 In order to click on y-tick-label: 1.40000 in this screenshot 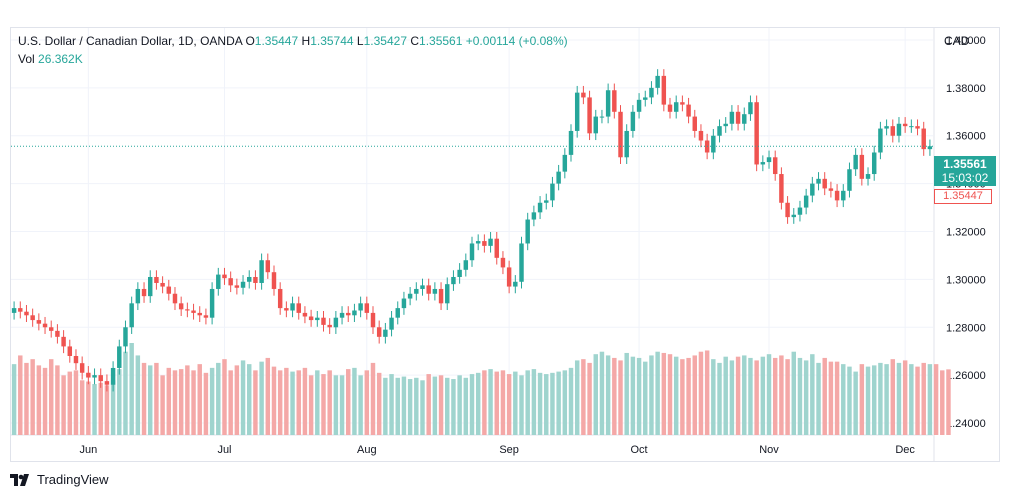, I will do `click(966, 41)`.